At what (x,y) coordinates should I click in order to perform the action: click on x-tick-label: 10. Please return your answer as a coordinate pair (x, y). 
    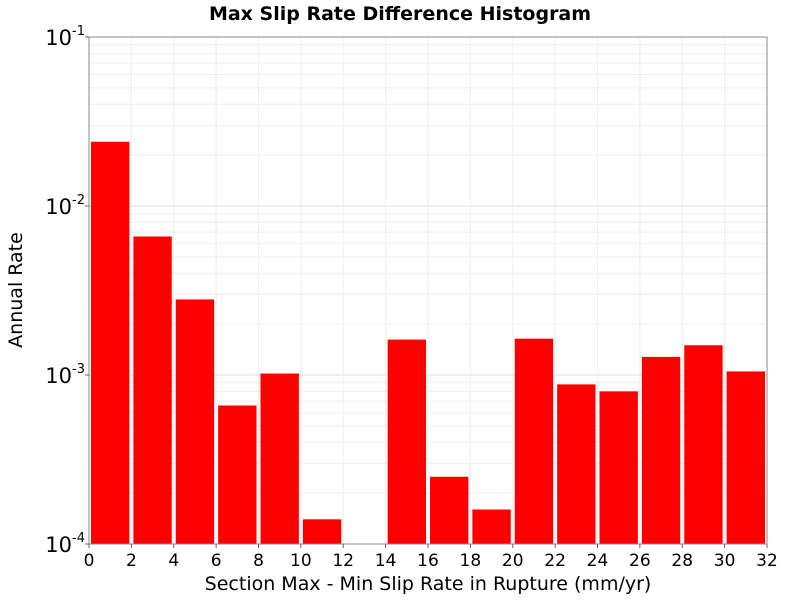
    Looking at the image, I should click on (301, 561).